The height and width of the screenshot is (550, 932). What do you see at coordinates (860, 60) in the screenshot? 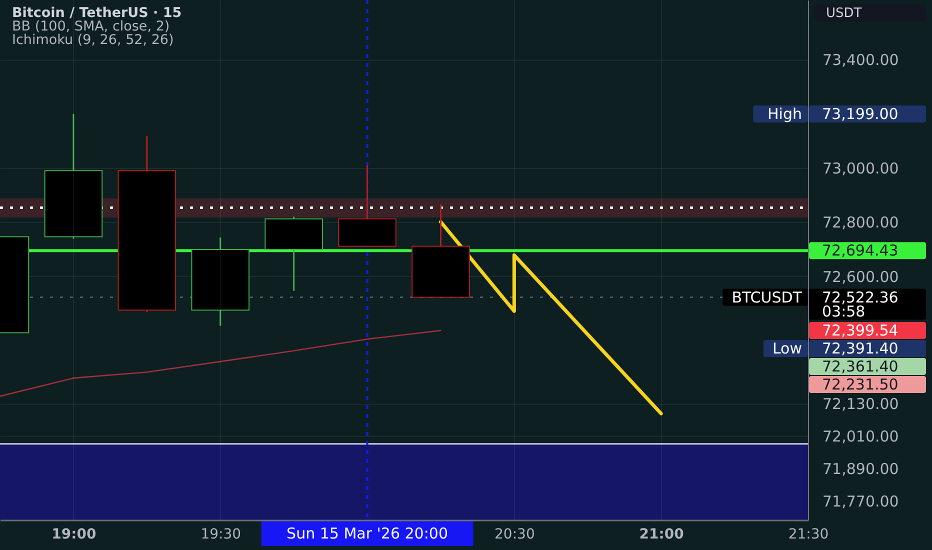
I see `y-tick-label: 73,400.00` at bounding box center [860, 60].